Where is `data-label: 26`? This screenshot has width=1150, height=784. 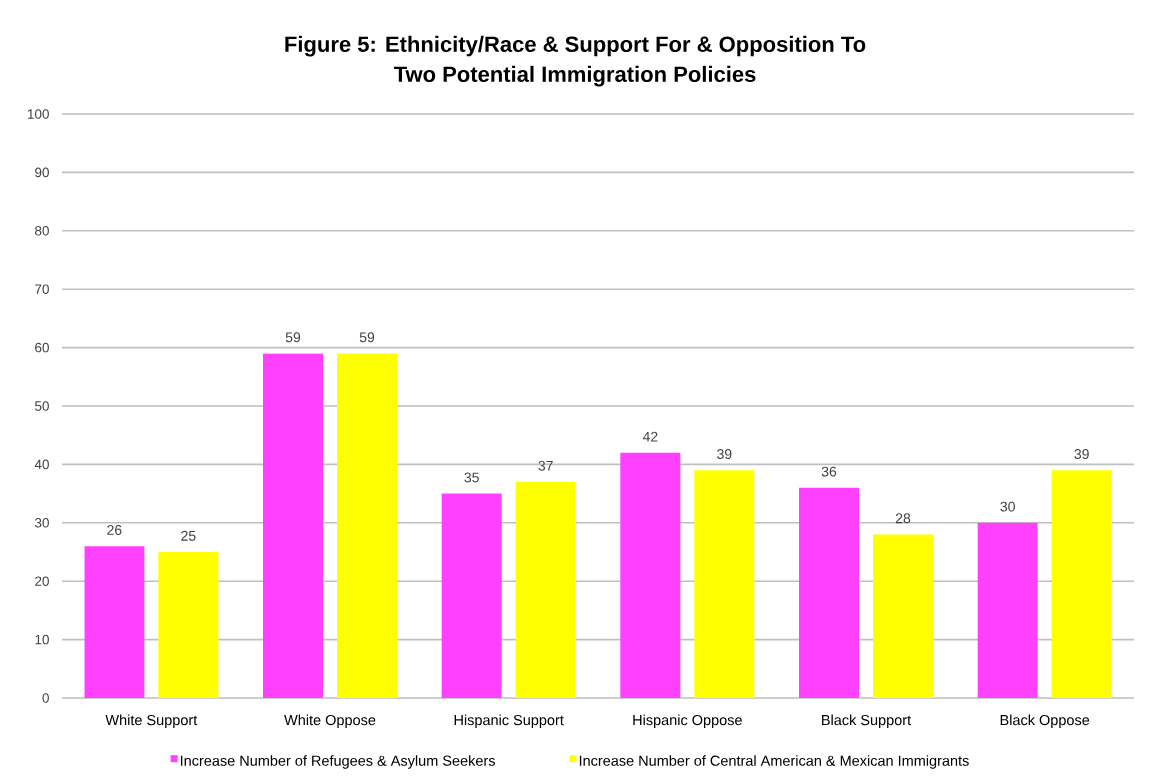 data-label: 26 is located at coordinates (114, 530).